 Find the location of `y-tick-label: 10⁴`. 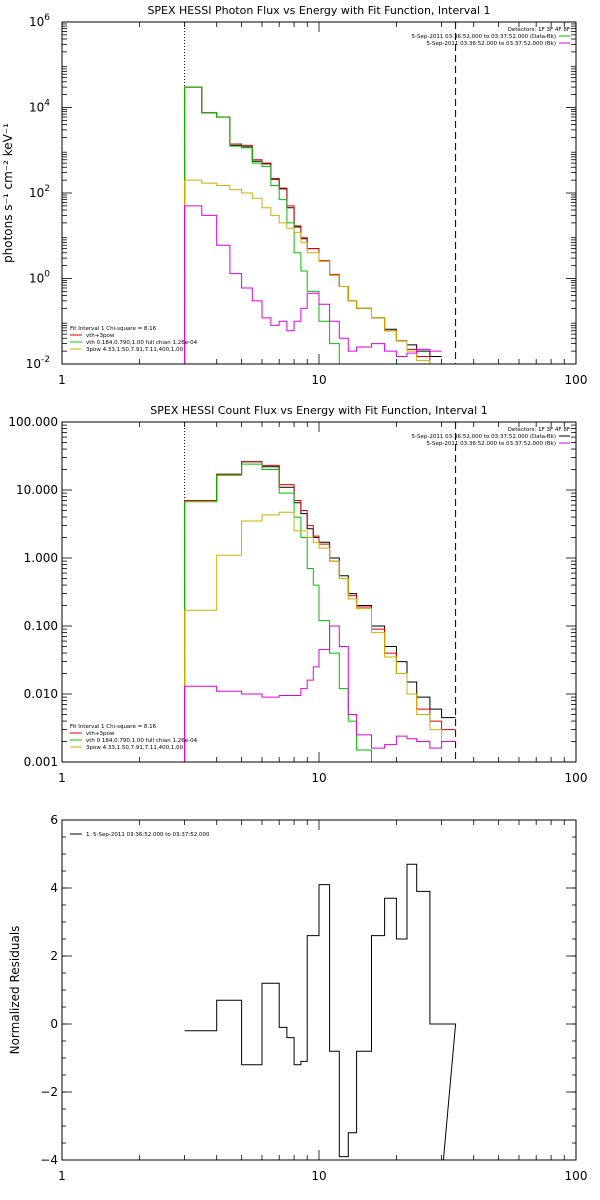

y-tick-label: 10⁴ is located at coordinates (39, 107).